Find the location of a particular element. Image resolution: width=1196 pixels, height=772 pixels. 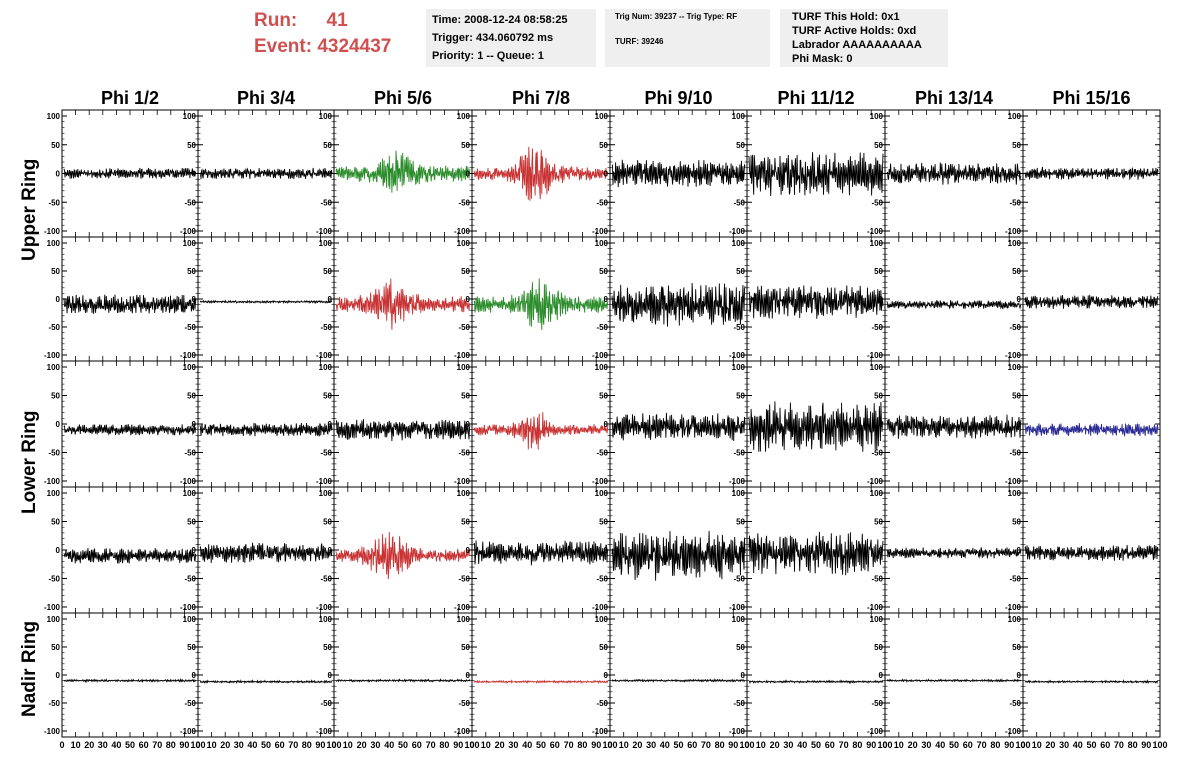

labrador-text: Labrador AAAAAAAAAA is located at coordinates (857, 45).